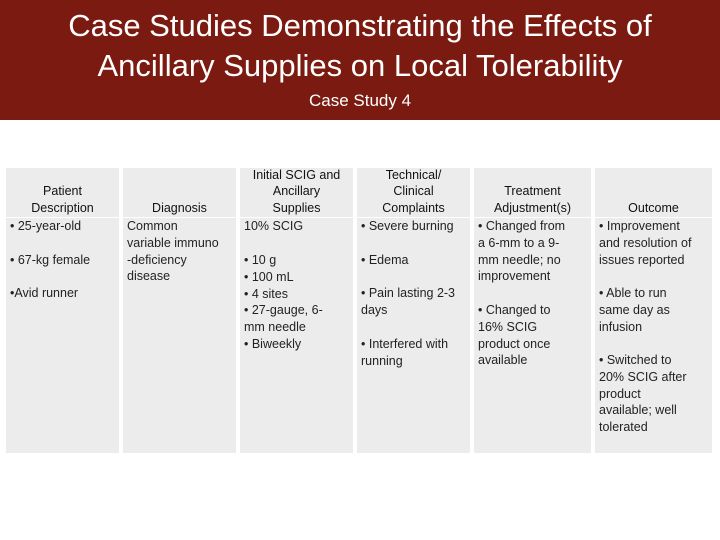 Image resolution: width=720 pixels, height=540 pixels. What do you see at coordinates (414, 302) in the screenshot?
I see `table-cell: • Pain lasting 2-3 days` at bounding box center [414, 302].